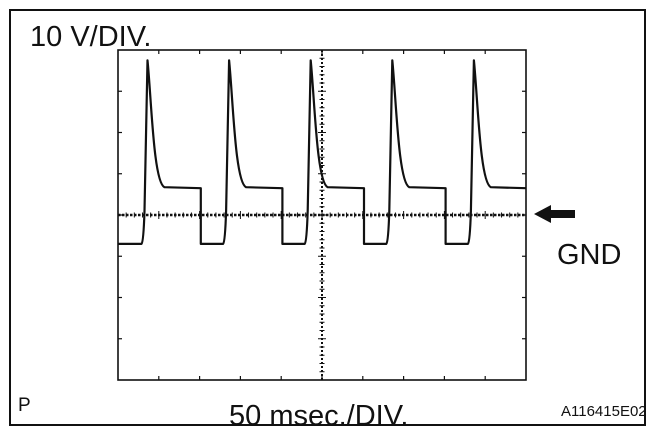 Image resolution: width=657 pixels, height=432 pixels. What do you see at coordinates (24, 405) in the screenshot?
I see `corner-mark: P` at bounding box center [24, 405].